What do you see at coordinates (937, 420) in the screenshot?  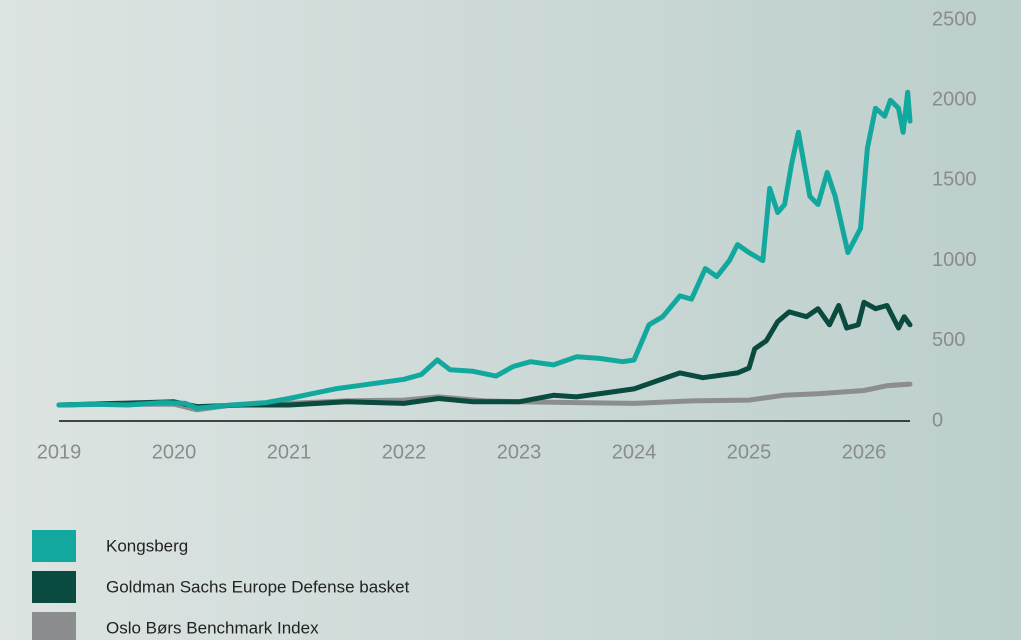 I see `y-tick-label: 0` at bounding box center [937, 420].